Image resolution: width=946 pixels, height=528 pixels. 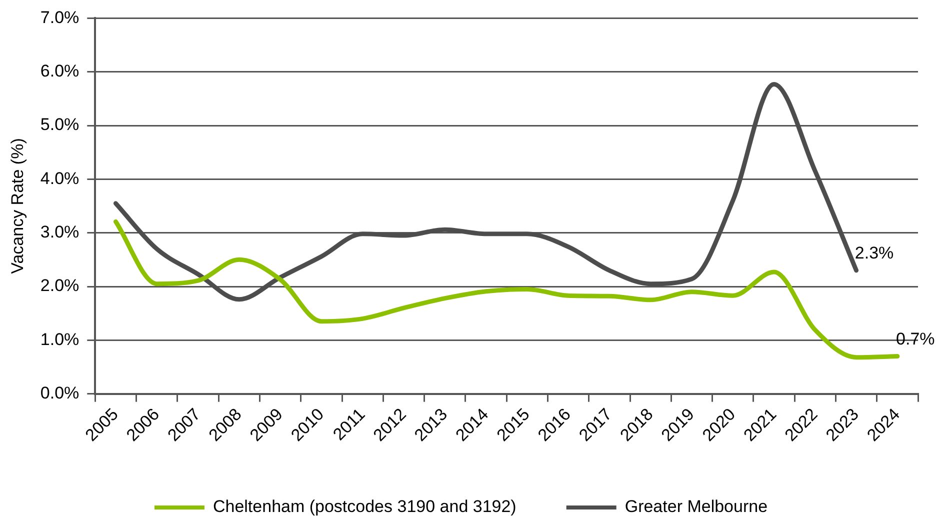 What do you see at coordinates (60, 393) in the screenshot?
I see `y-tick-label: 0.0%` at bounding box center [60, 393].